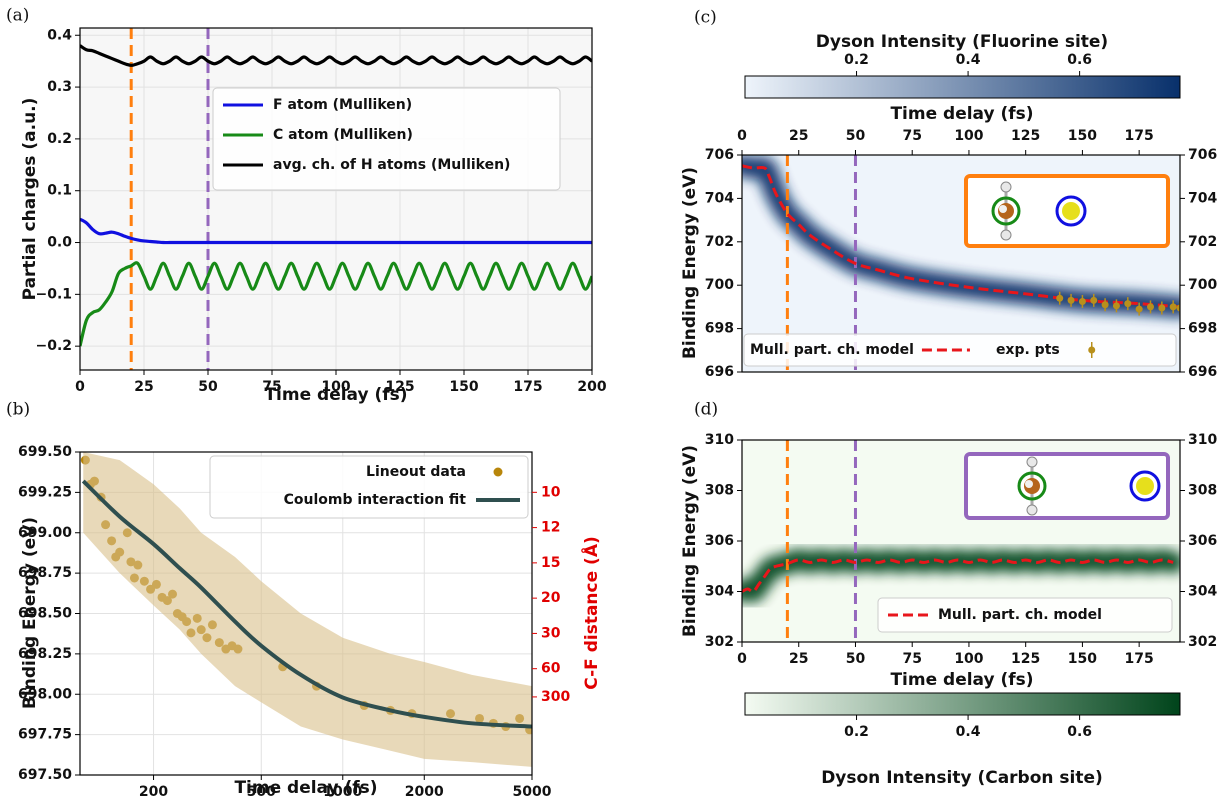 The image size is (1225, 802). Describe the element at coordinates (1202, 242) in the screenshot. I see `y-tick-label: 702` at that location.